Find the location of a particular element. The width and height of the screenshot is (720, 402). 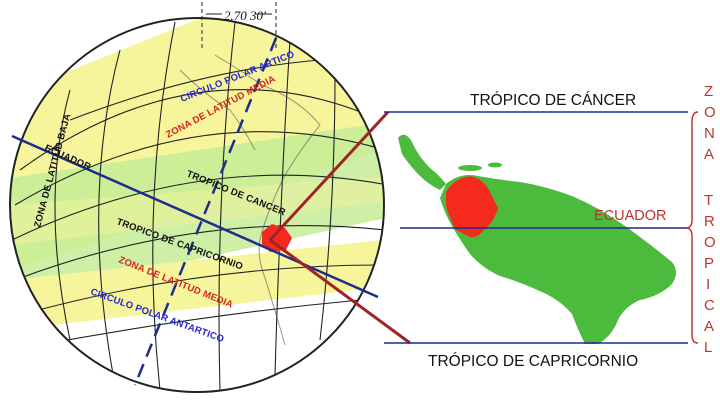

colombia is located at coordinates (472, 207).